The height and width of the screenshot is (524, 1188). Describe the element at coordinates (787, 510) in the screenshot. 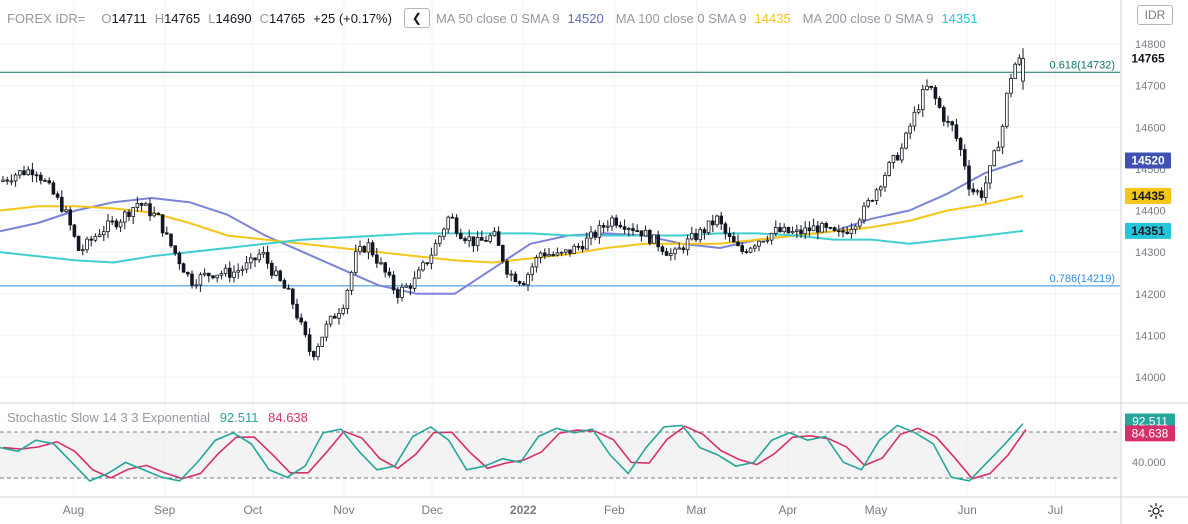

I see `time-tick-label: Apr` at that location.